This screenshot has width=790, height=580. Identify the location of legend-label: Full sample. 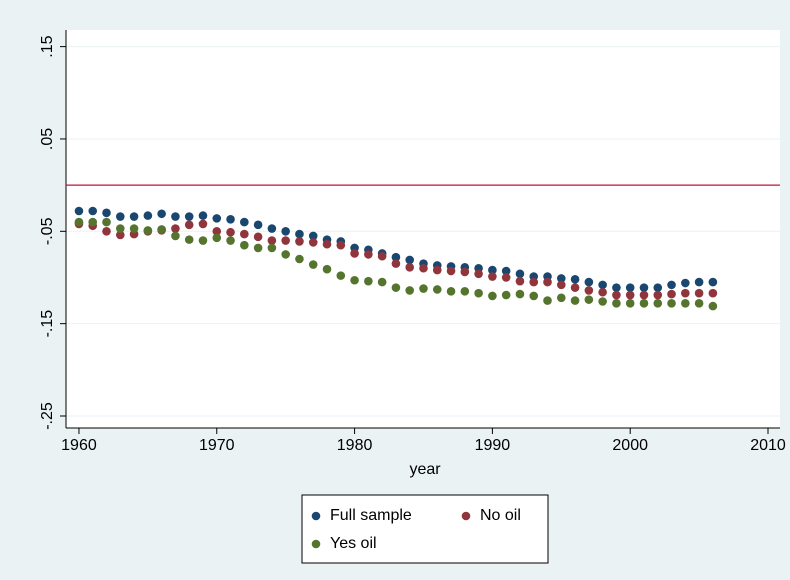
(371, 515).